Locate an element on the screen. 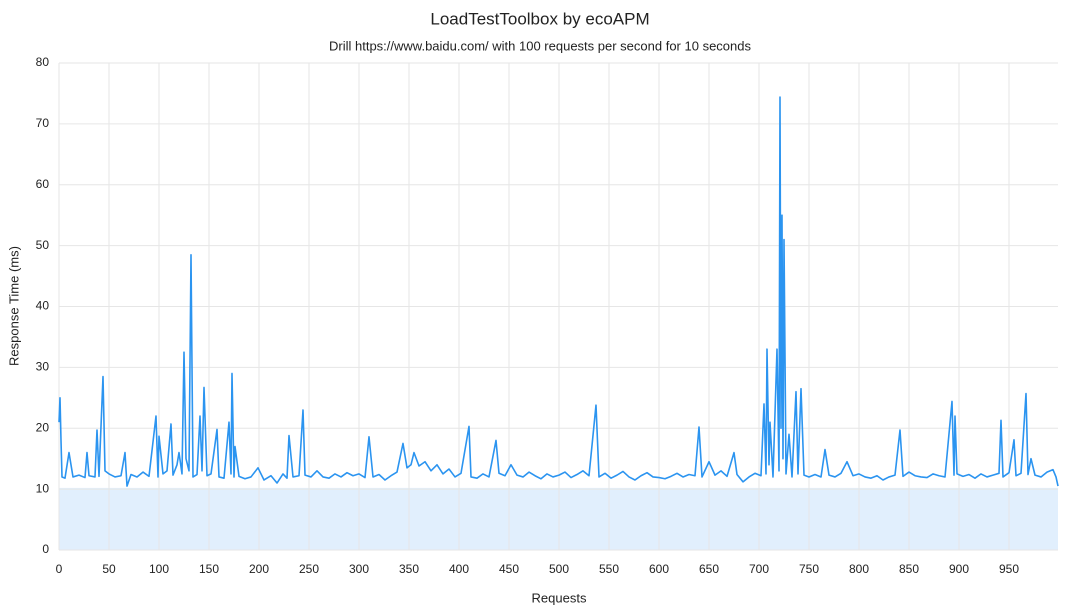 Image resolution: width=1080 pixels, height=608 pixels. x-tick-label: 450 is located at coordinates (509, 569).